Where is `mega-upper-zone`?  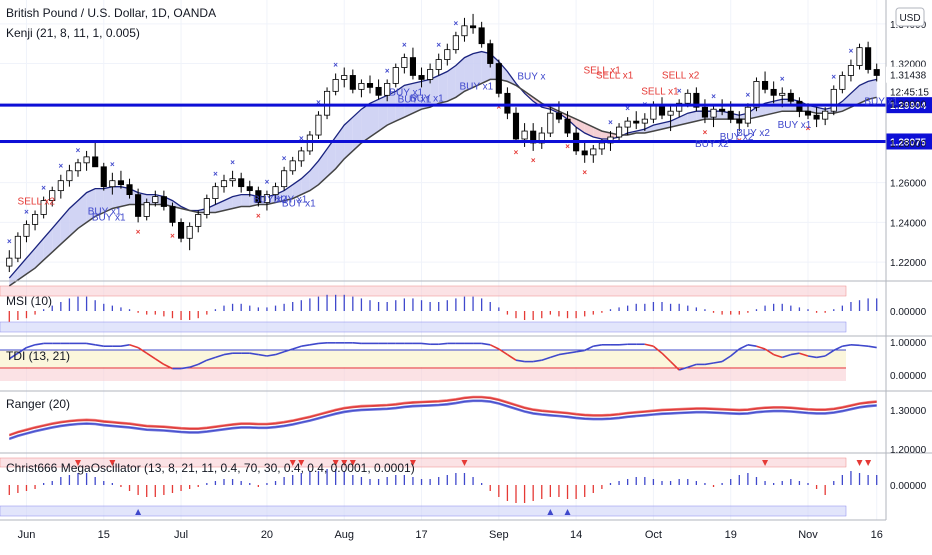
mega-upper-zone is located at coordinates (423, 462).